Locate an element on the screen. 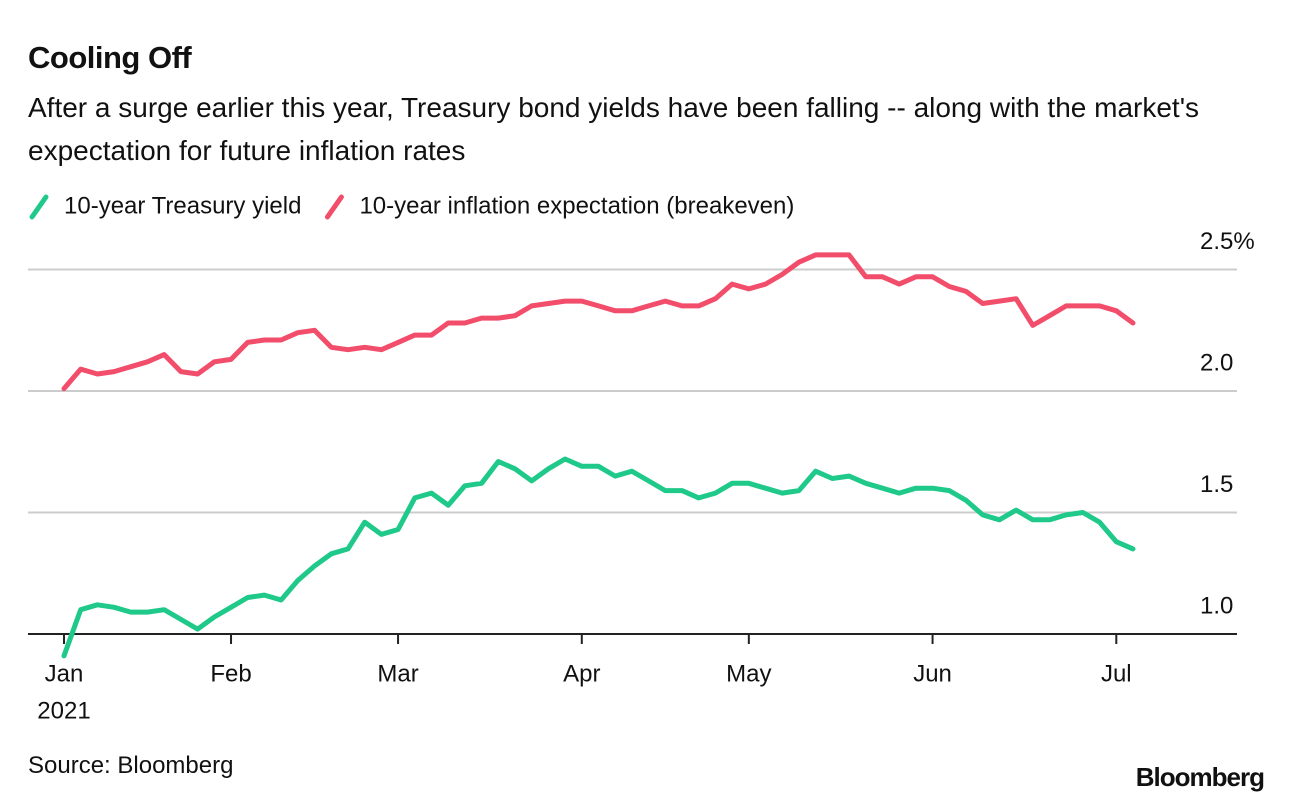  legend-label: 10-year Treasury yield is located at coordinates (182, 205).